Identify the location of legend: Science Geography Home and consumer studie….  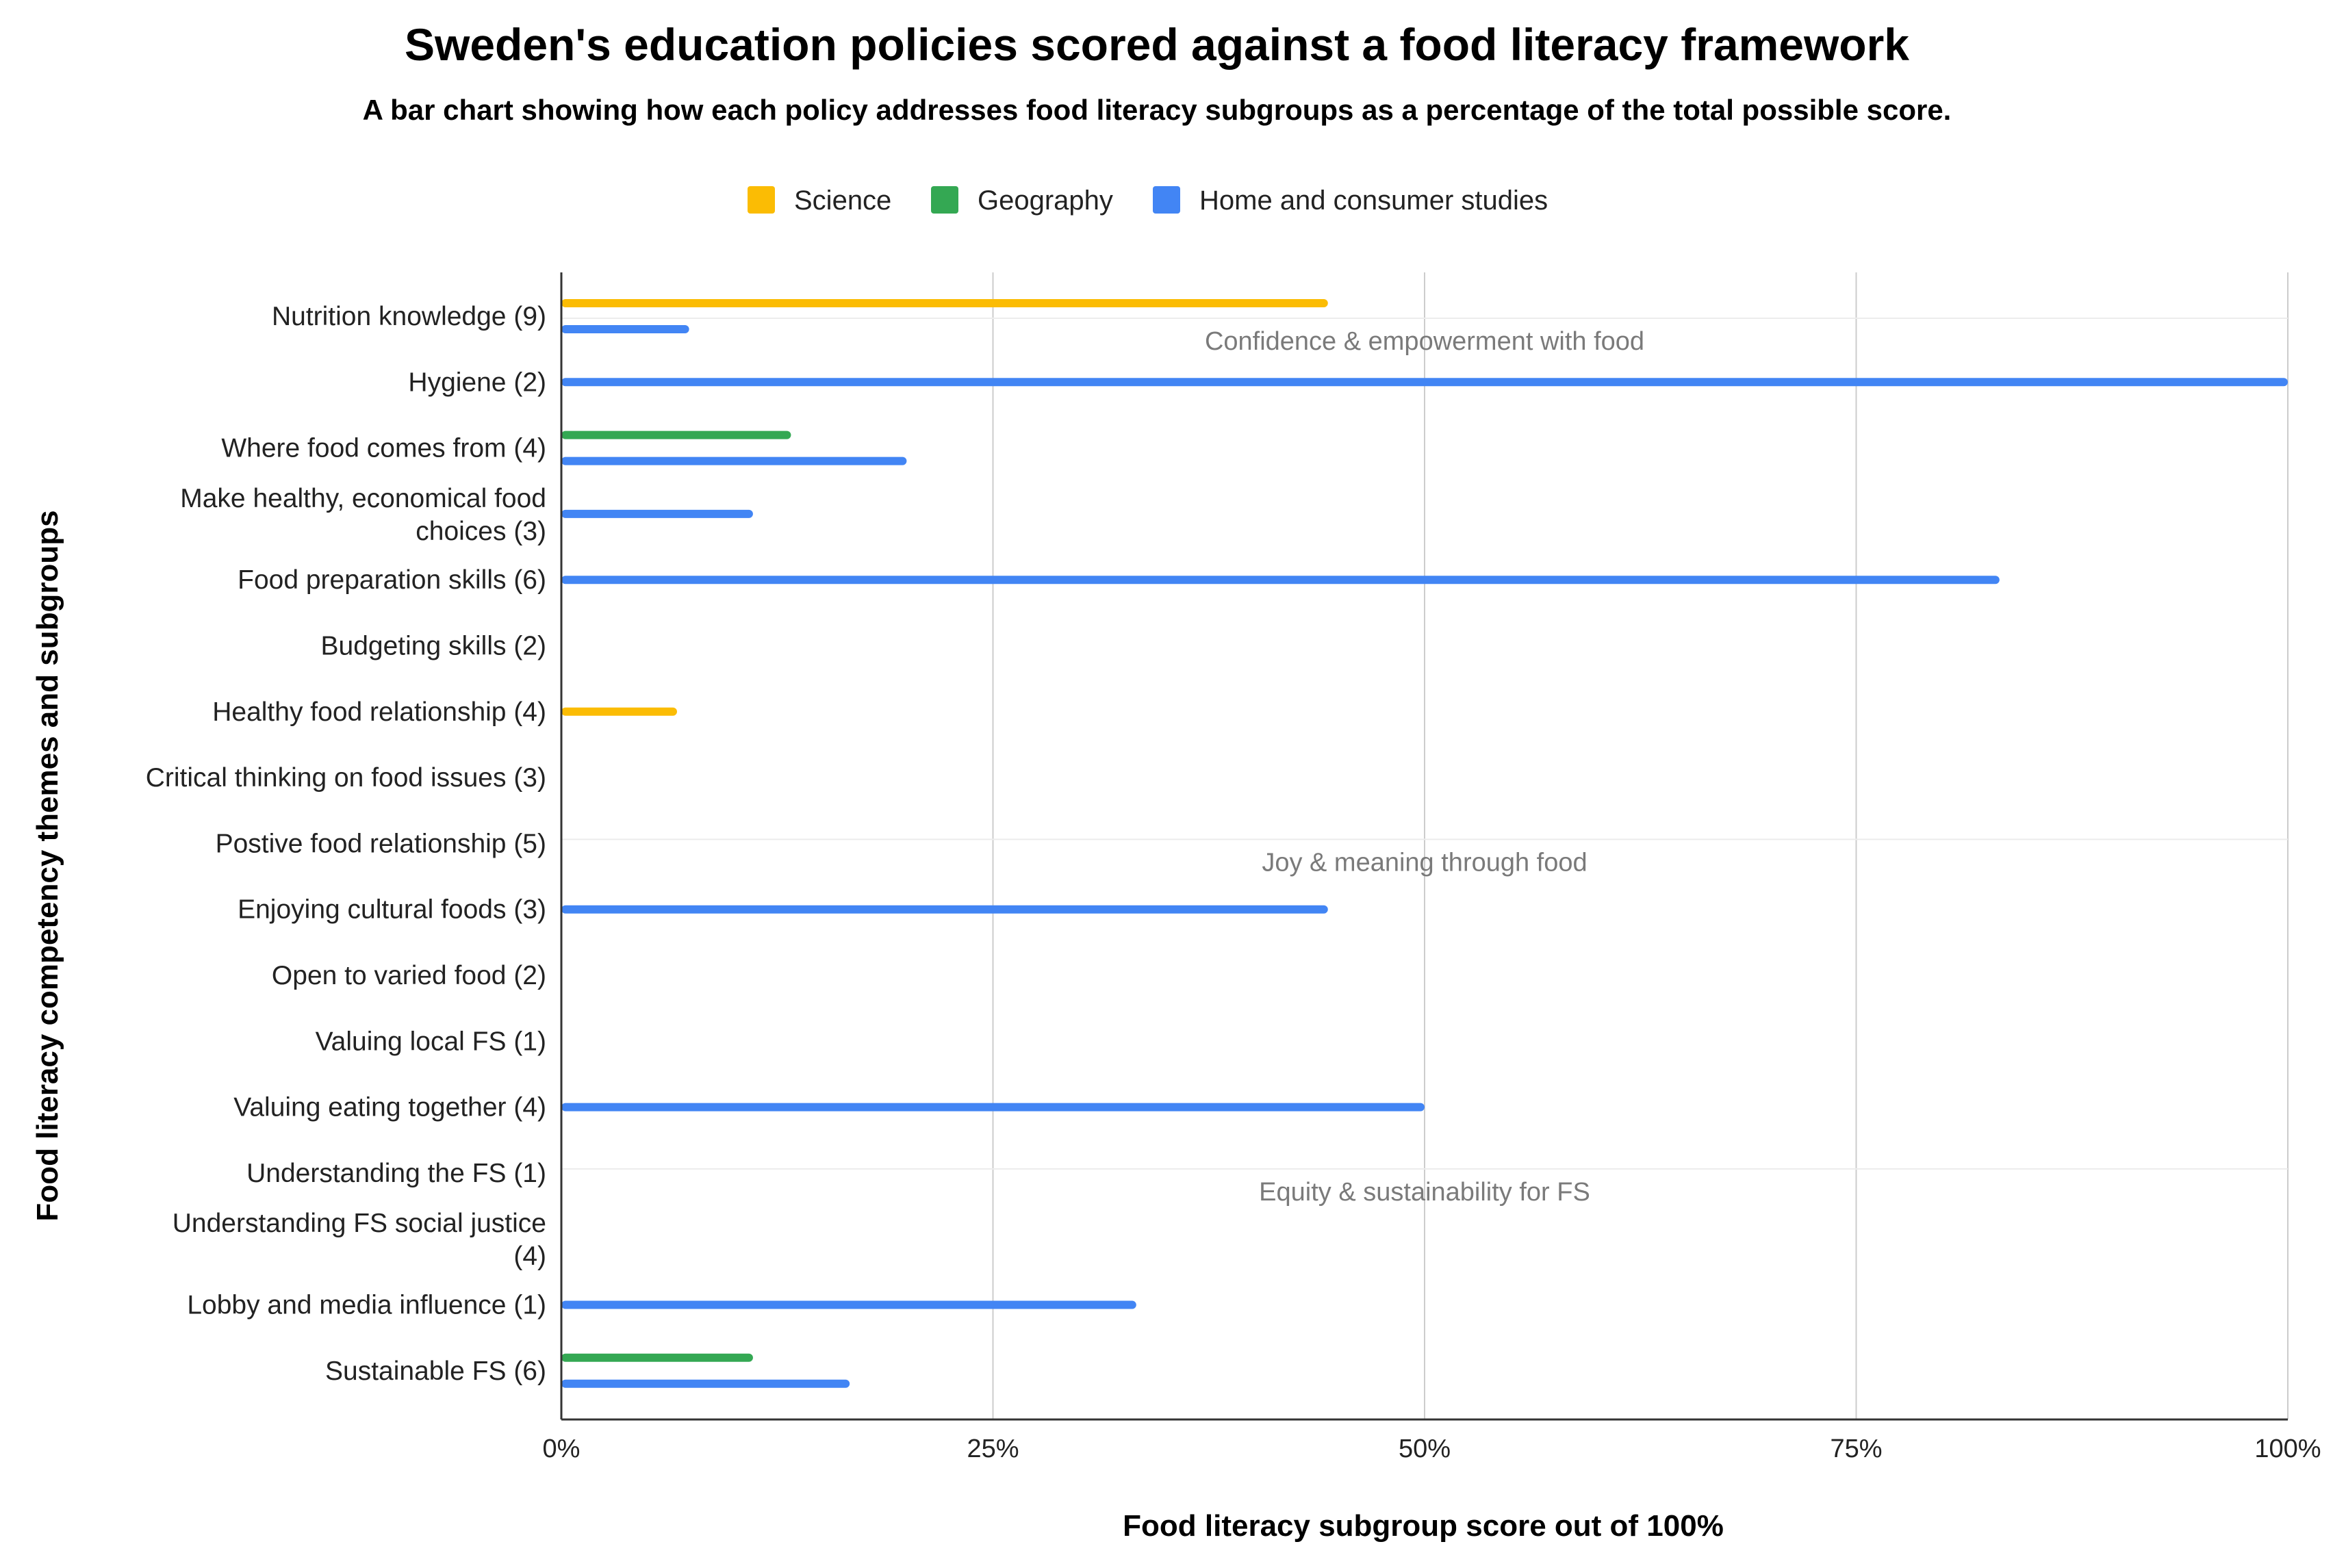
(1148, 200).